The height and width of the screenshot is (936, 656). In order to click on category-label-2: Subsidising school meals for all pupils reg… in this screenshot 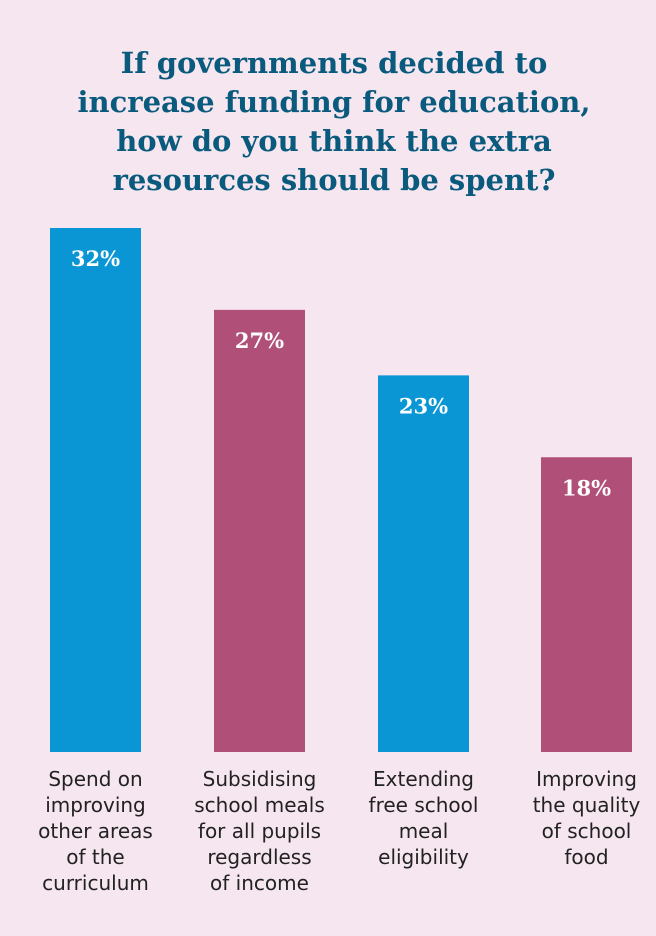, I will do `click(260, 831)`.